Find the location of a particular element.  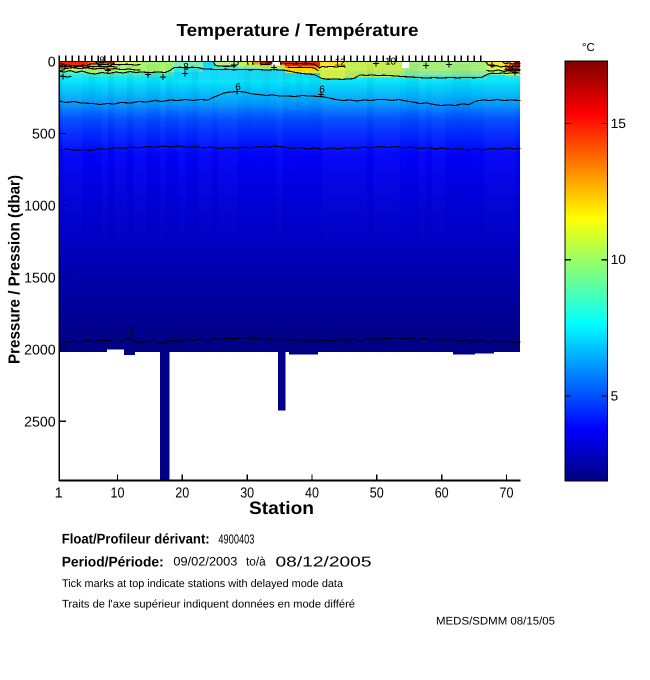

svg-text: Period/Période: is located at coordinates (113, 562).